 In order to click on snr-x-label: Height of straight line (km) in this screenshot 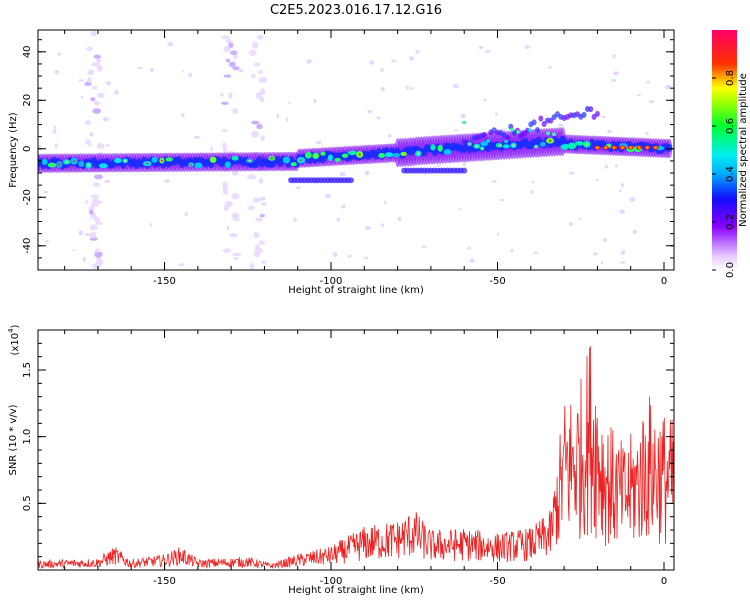, I will do `click(356, 590)`.